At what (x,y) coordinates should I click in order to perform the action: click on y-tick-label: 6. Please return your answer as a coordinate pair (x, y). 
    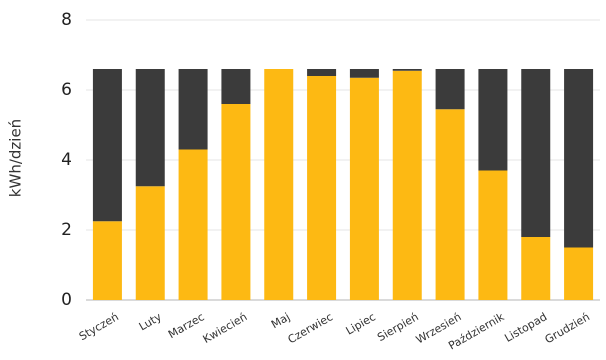
    Looking at the image, I should click on (66, 90).